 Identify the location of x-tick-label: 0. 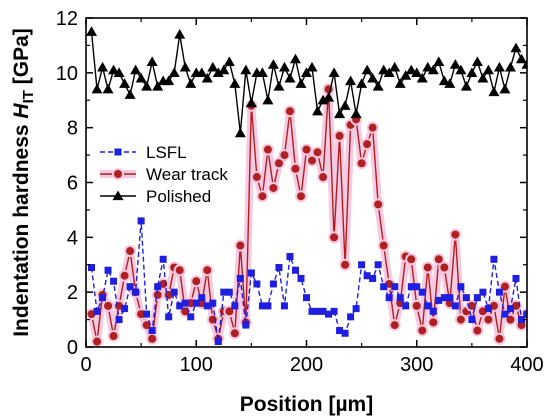
(85, 365).